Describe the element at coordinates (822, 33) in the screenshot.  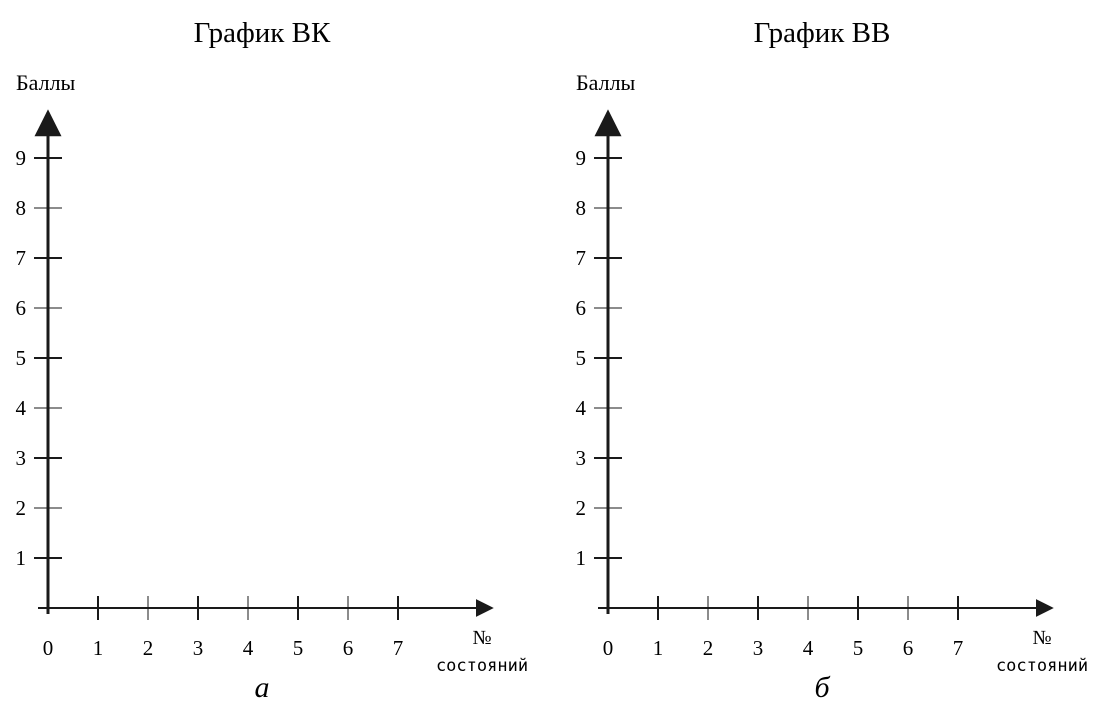
I see `chart-title: График ВВ` at that location.